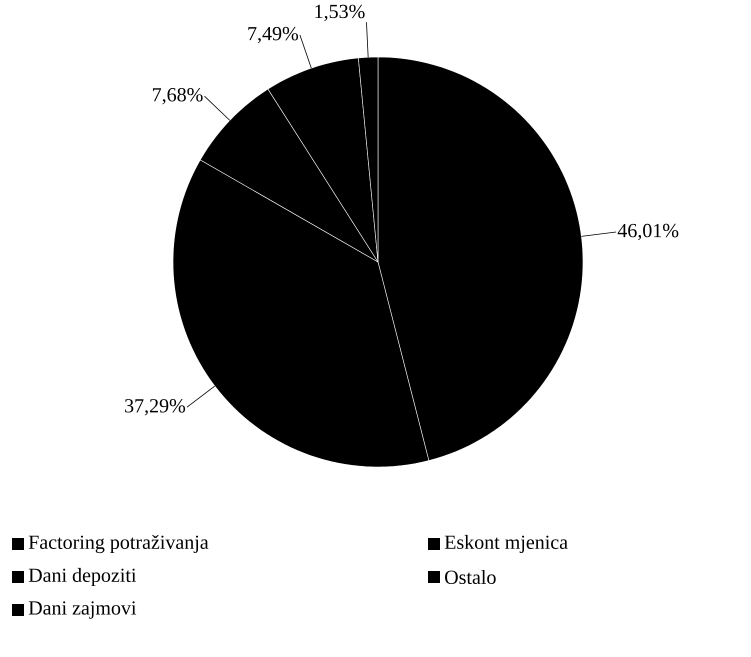 This screenshot has height=657, width=751. What do you see at coordinates (273, 35) in the screenshot?
I see `data-label: 7,49%` at bounding box center [273, 35].